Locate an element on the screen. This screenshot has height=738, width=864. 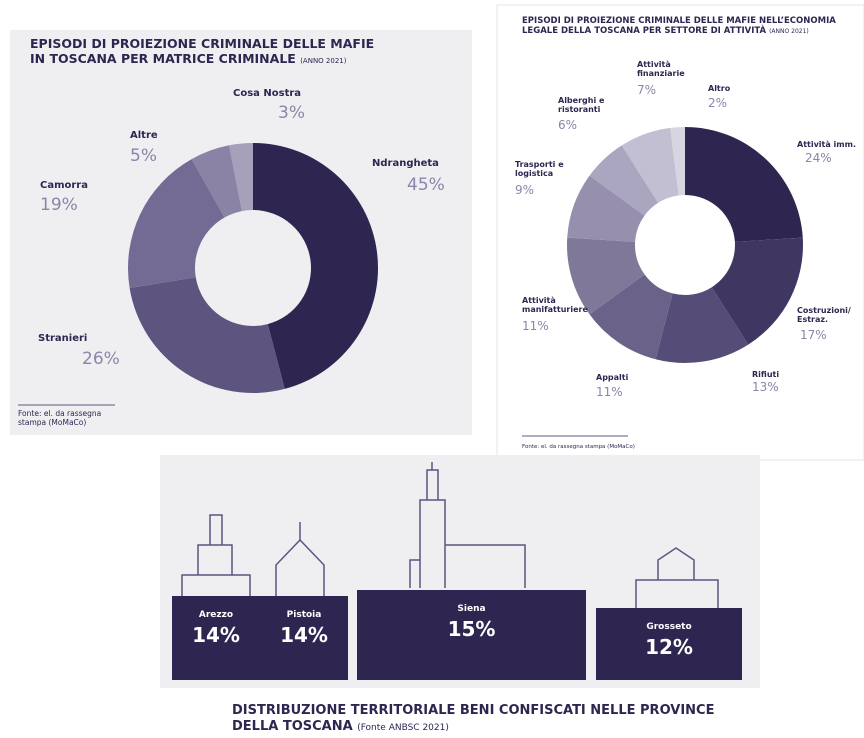
value-label: 19% is located at coordinates (59, 205).